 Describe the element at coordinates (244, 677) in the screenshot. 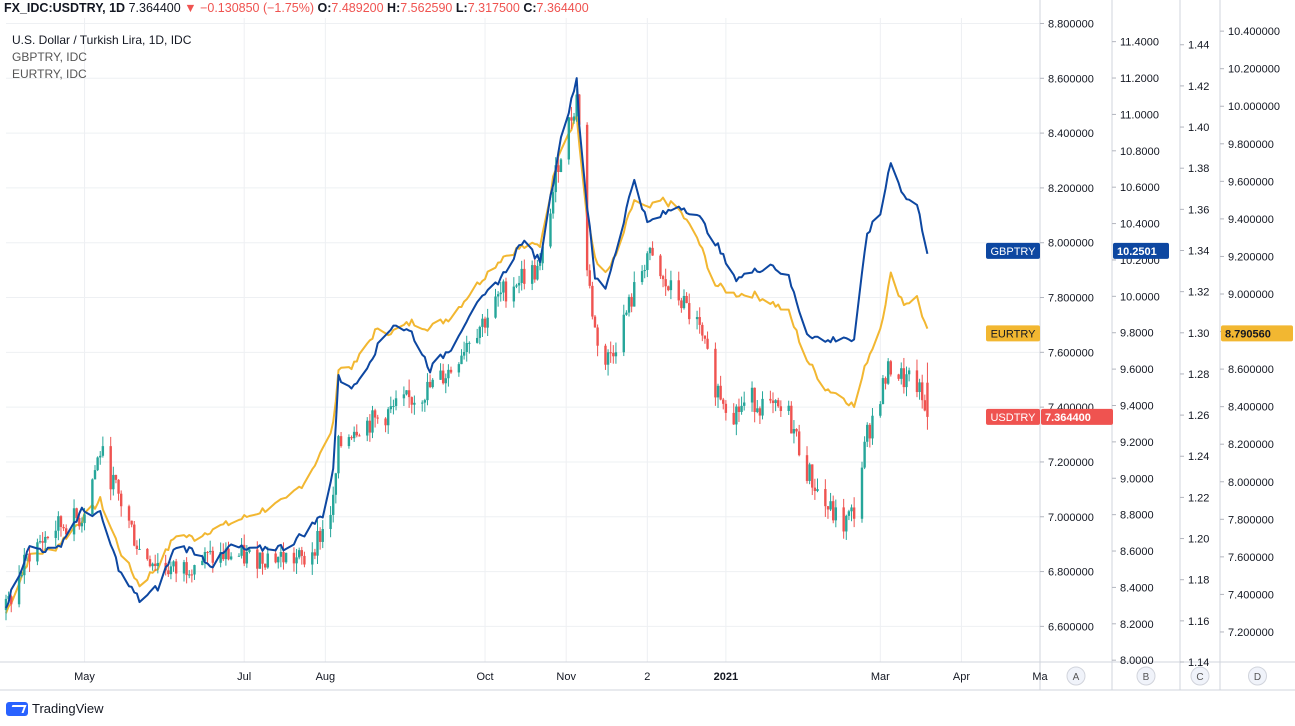

I see `x-tick-label: Jul` at that location.